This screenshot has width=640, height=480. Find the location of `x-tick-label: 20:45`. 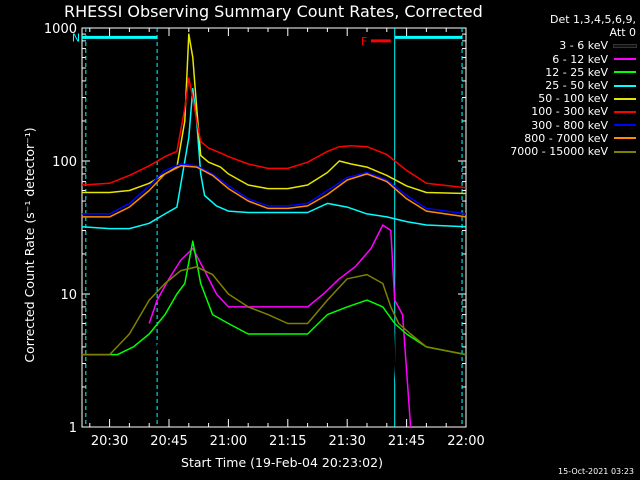

x-tick-label: 20:45 is located at coordinates (168, 441).